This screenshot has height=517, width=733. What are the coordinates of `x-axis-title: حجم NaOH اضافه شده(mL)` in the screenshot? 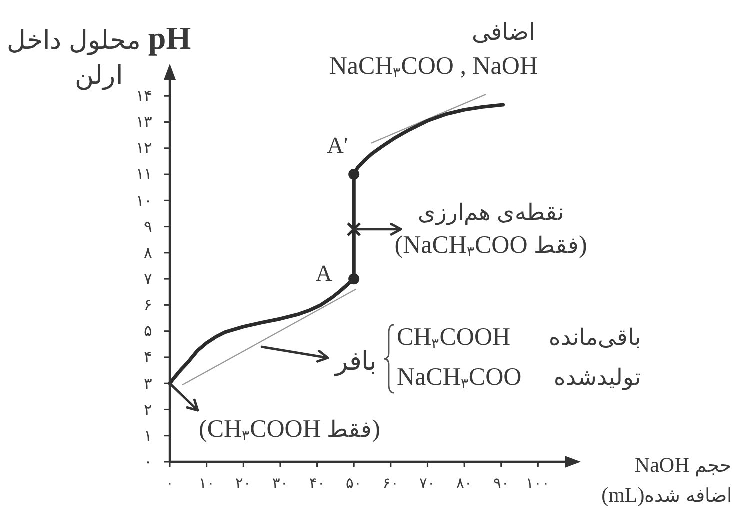 It's located at (666, 481).